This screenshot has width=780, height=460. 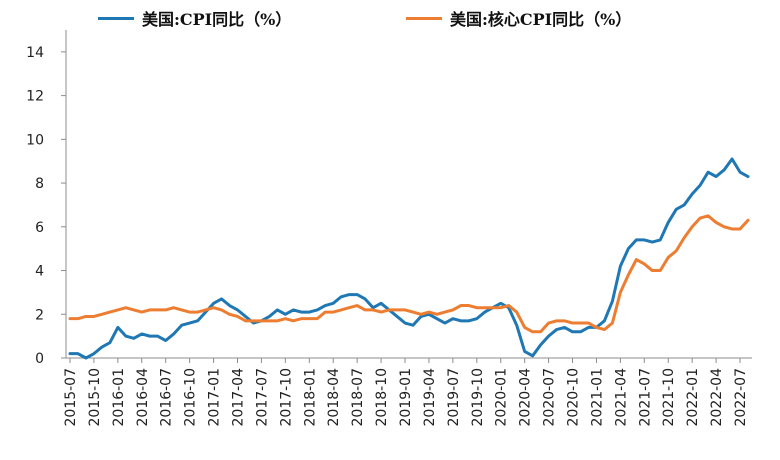 What do you see at coordinates (39, 184) in the screenshot?
I see `y-tick-label: 8` at bounding box center [39, 184].